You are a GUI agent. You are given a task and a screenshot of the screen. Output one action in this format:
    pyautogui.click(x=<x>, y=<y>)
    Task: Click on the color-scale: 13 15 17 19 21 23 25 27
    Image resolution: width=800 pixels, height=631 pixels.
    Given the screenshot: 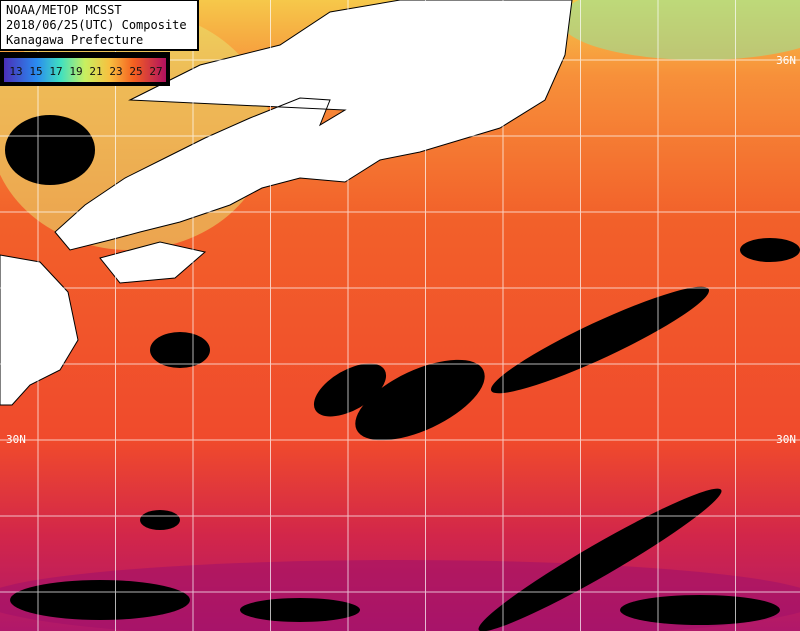 What is the action you would take?
    pyautogui.click(x=85, y=69)
    